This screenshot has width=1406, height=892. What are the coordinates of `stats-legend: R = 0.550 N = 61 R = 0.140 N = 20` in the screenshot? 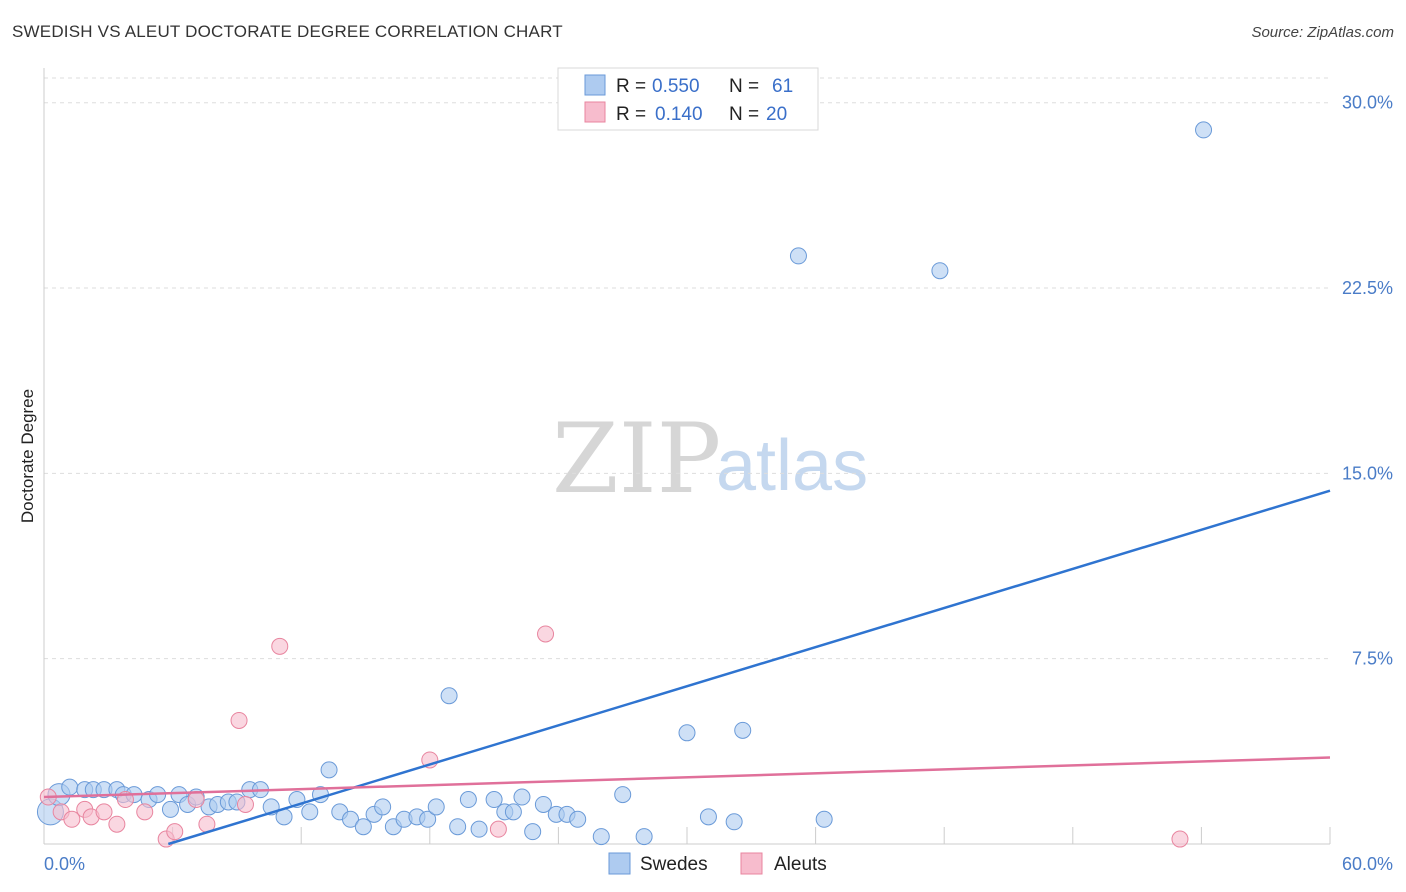 It's located at (688, 99).